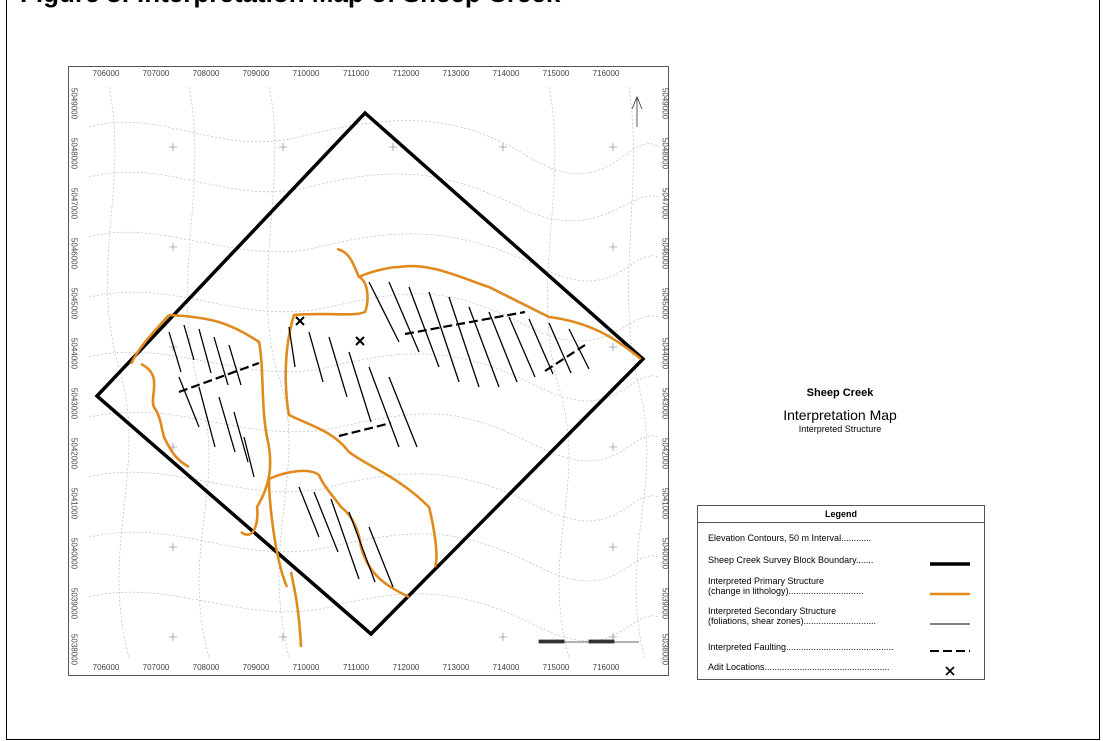 This screenshot has height=741, width=1103. Describe the element at coordinates (841, 514) in the screenshot. I see `legend-title: Legend` at that location.